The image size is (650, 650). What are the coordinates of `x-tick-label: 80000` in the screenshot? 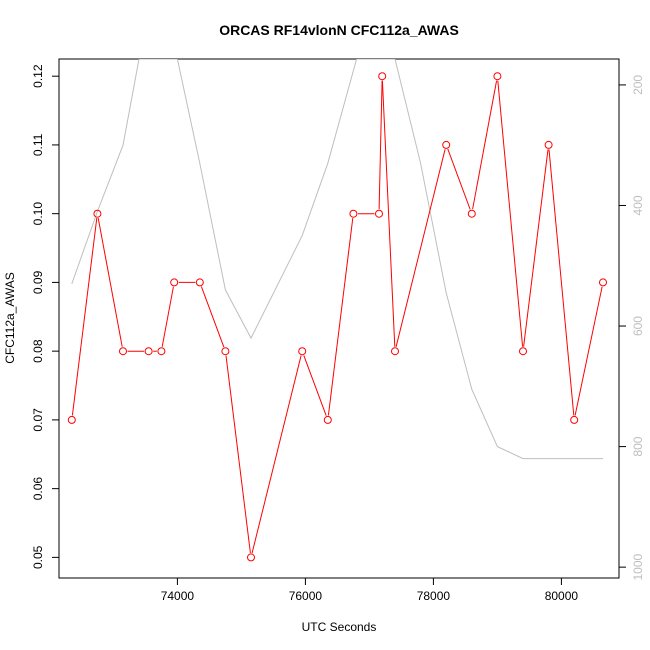 It's located at (562, 596).